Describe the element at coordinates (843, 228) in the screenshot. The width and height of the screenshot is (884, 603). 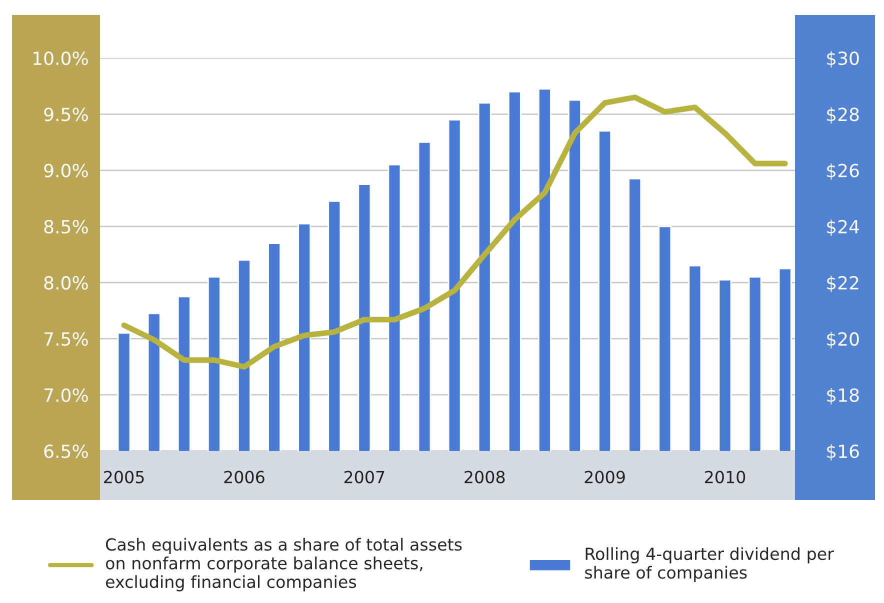
I see `y2-tick-label: $24` at that location.